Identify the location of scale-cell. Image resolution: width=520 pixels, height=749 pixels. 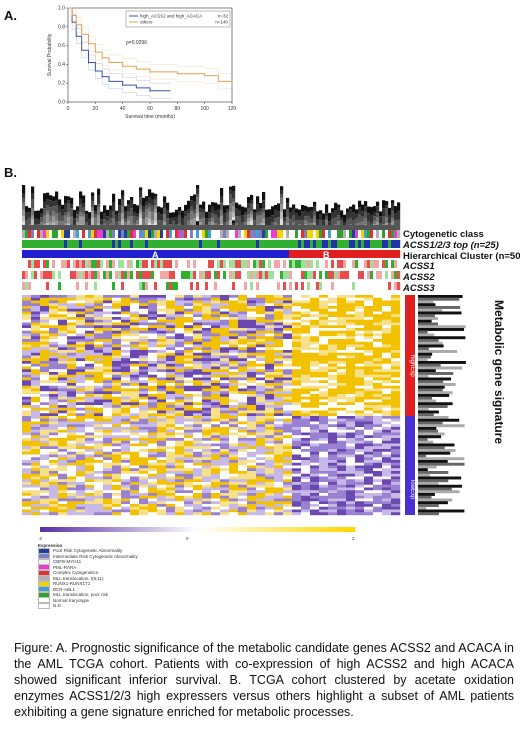
(211, 529).